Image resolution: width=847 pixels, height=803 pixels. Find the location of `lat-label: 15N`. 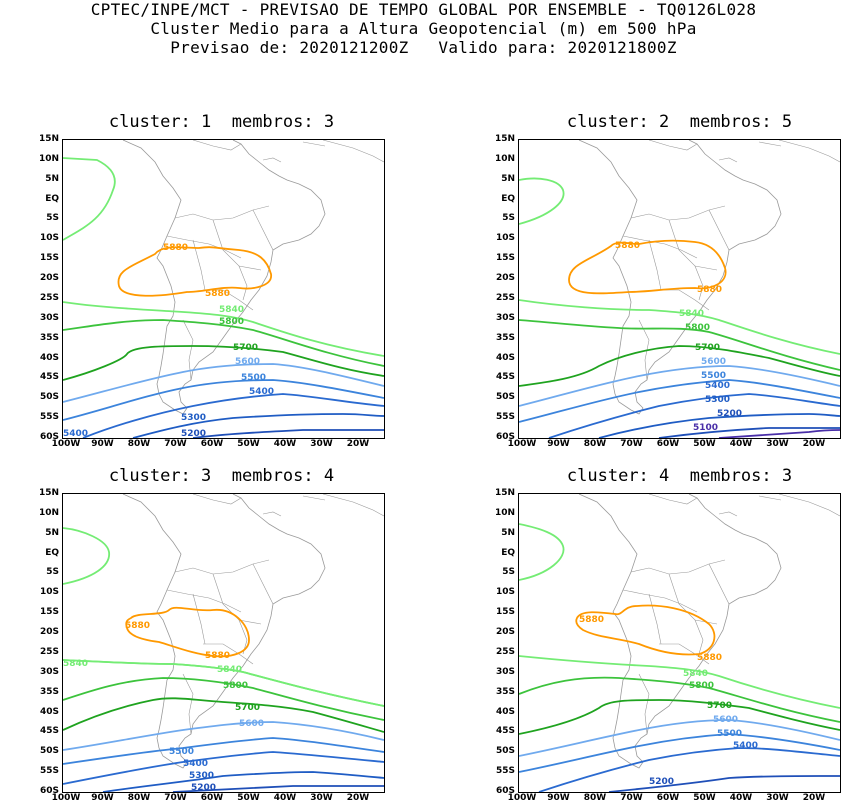

lat-label: 15N is located at coordinates (48, 493).